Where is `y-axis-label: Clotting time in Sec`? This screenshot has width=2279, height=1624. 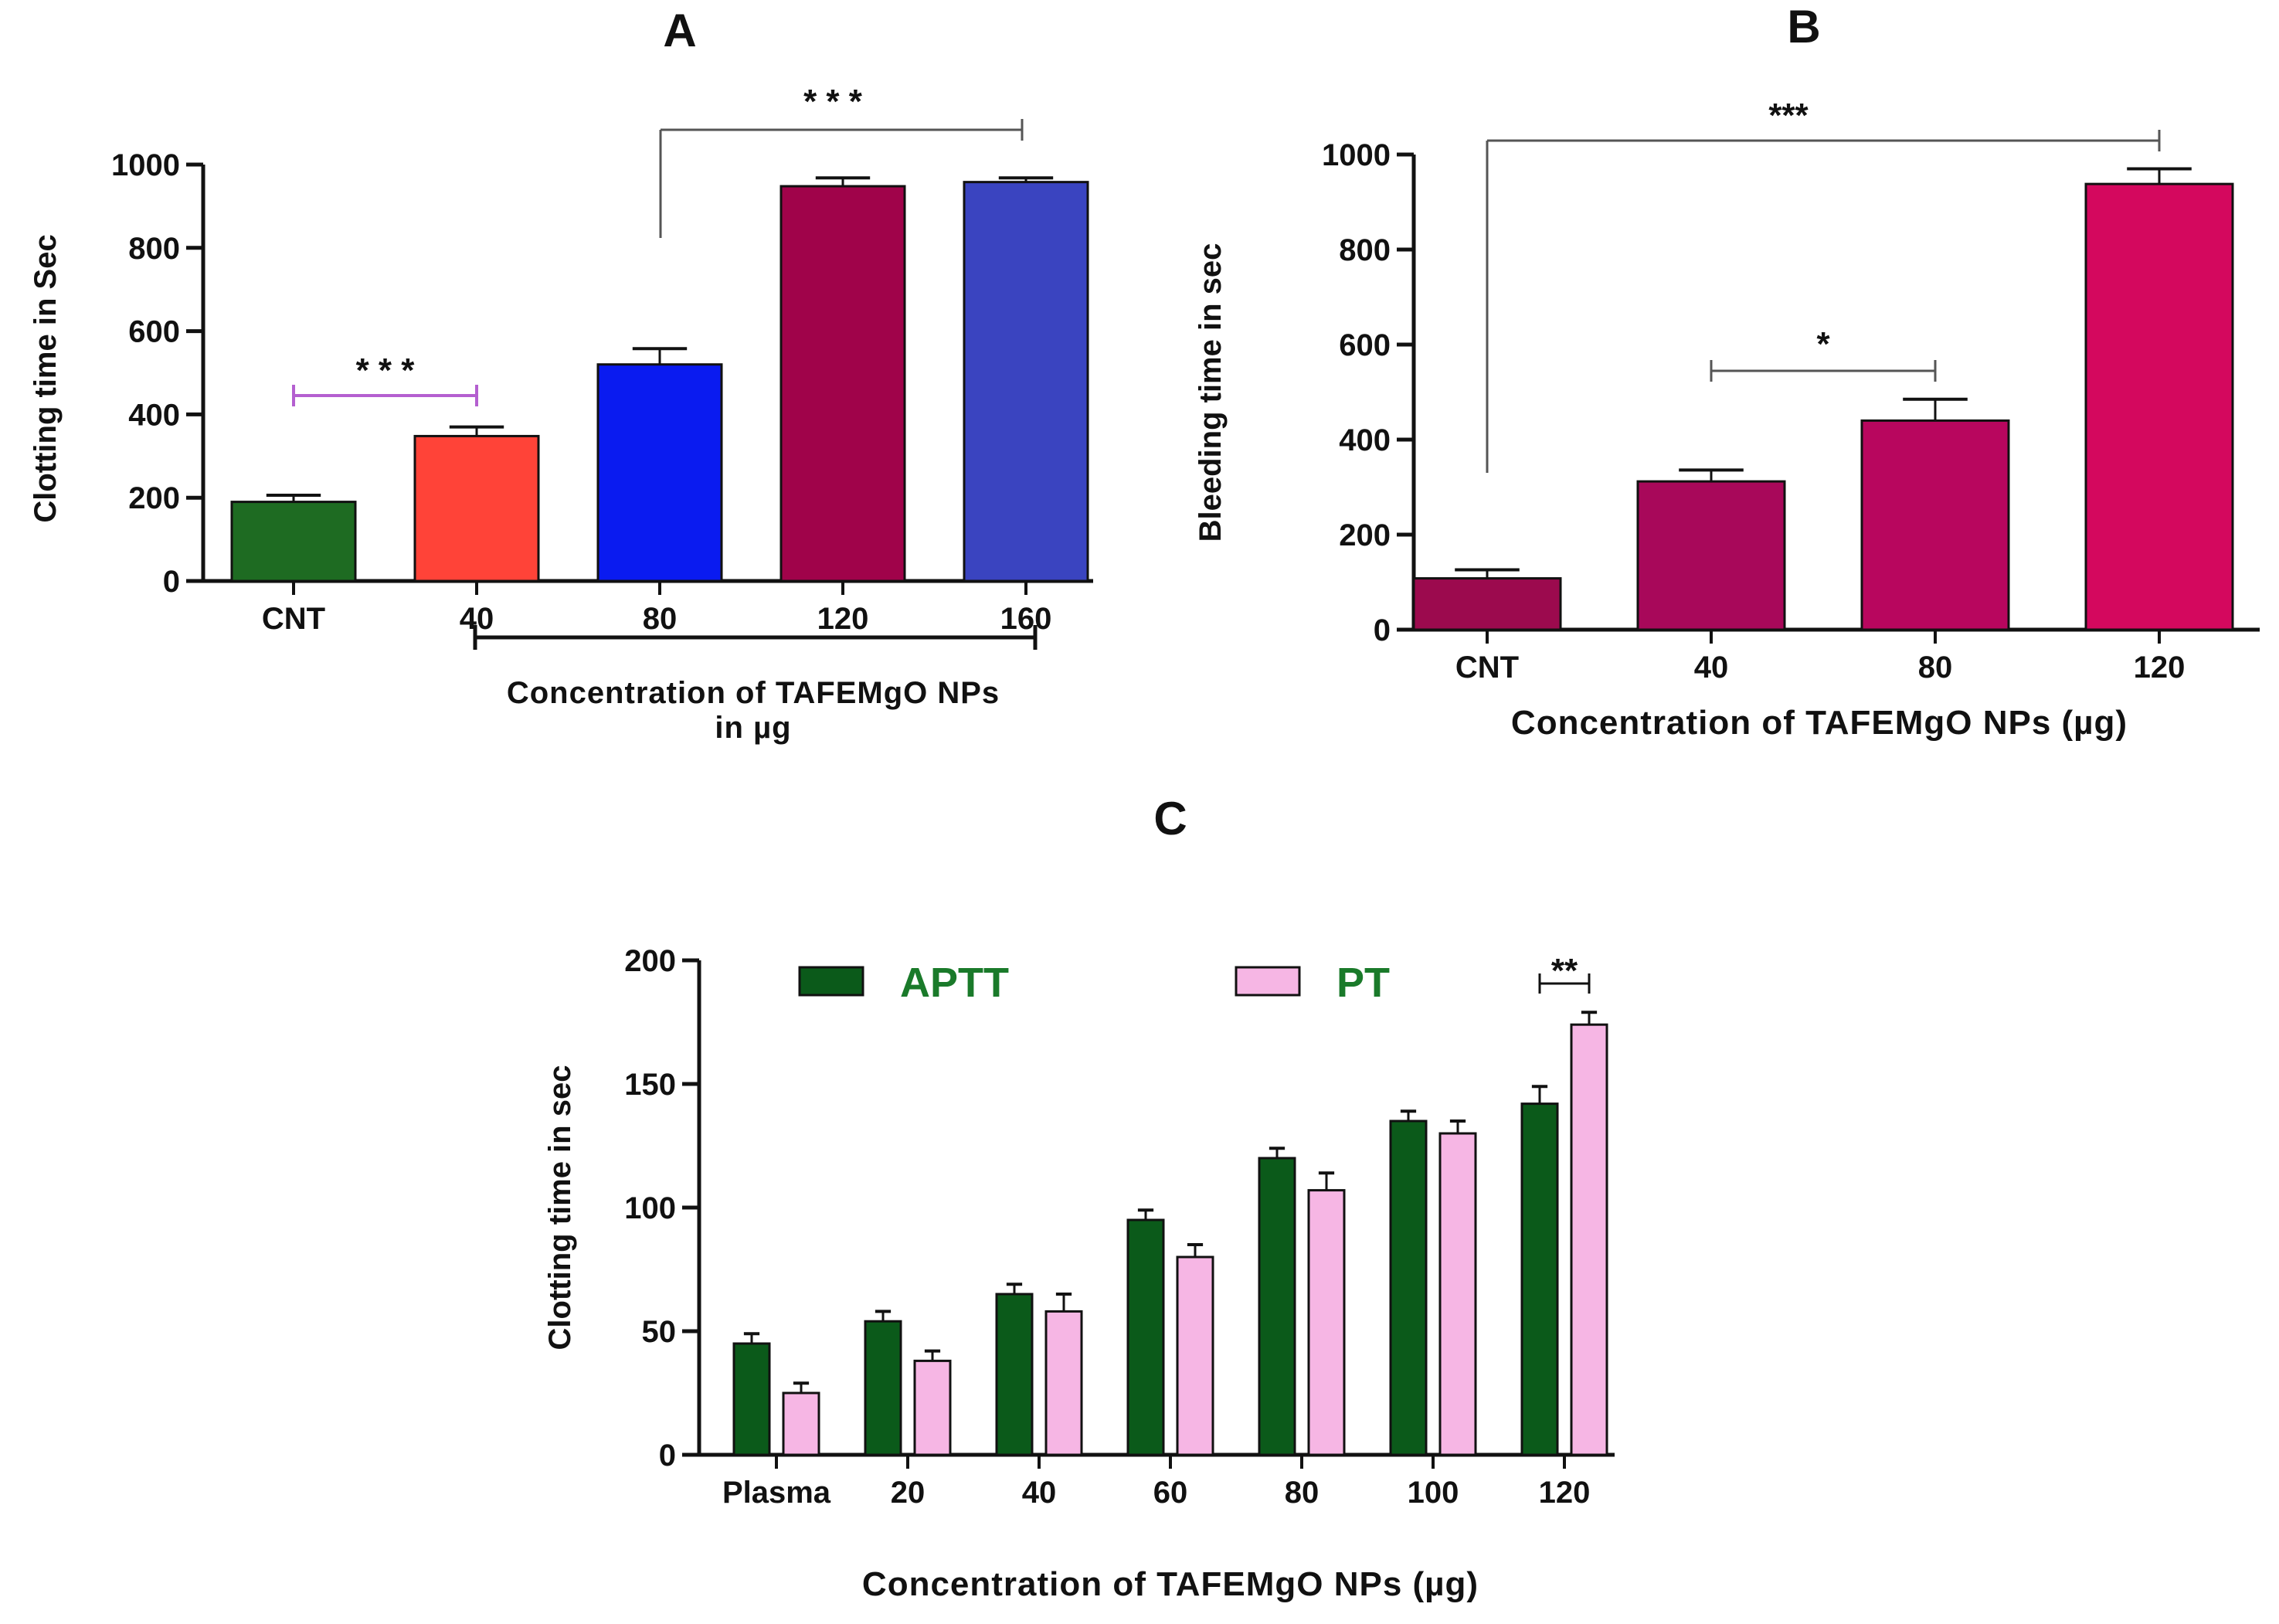
y-axis-label: Clotting time in Sec is located at coordinates (46, 378).